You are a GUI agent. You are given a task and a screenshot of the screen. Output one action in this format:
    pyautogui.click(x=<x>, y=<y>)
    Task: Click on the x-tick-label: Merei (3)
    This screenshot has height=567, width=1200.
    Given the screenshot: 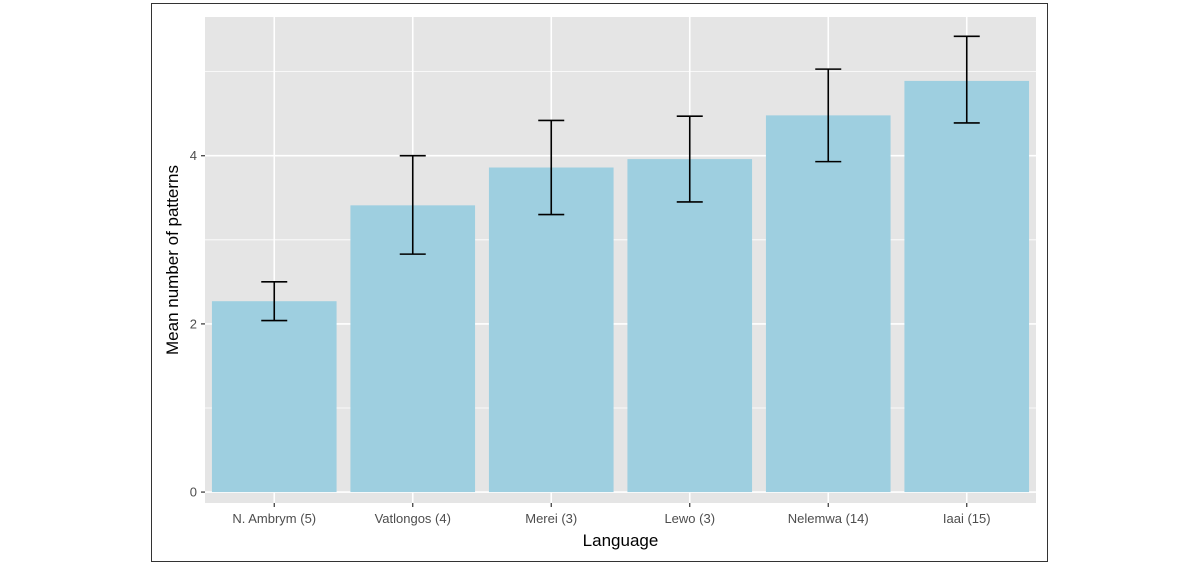 What is the action you would take?
    pyautogui.click(x=551, y=518)
    